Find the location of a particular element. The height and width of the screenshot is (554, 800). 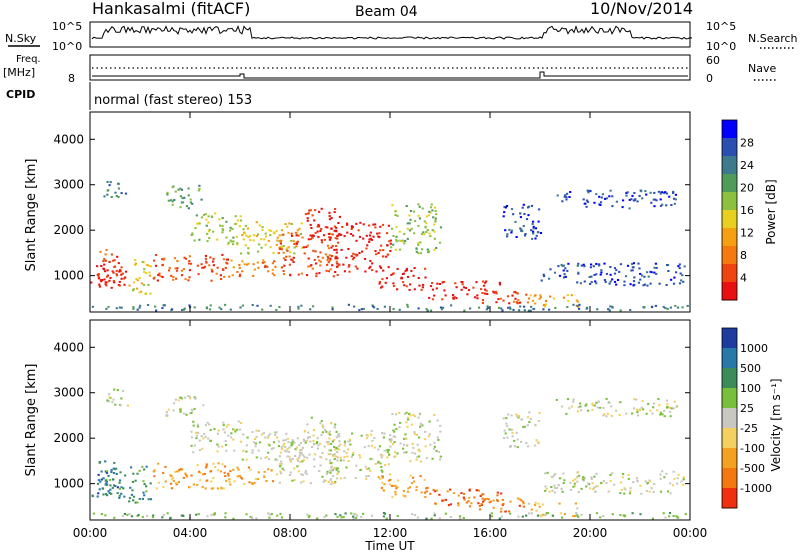

frequency-trace is located at coordinates (390, 75).